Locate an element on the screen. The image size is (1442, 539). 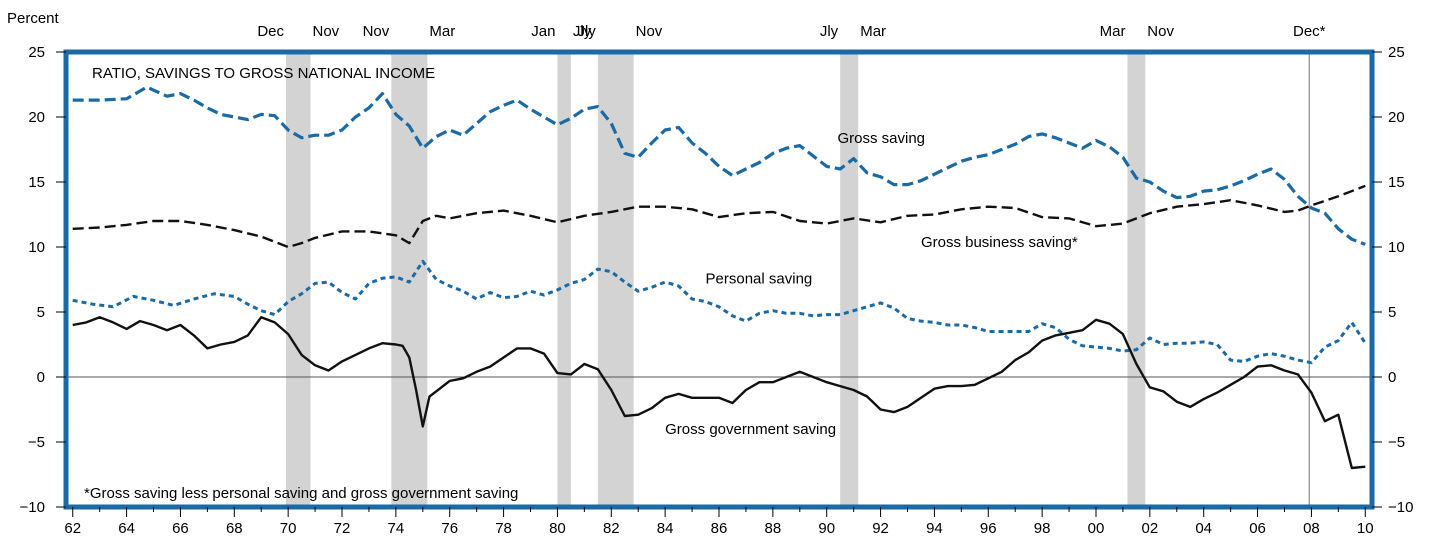
recession-end-label: Jly is located at coordinates (582, 31).